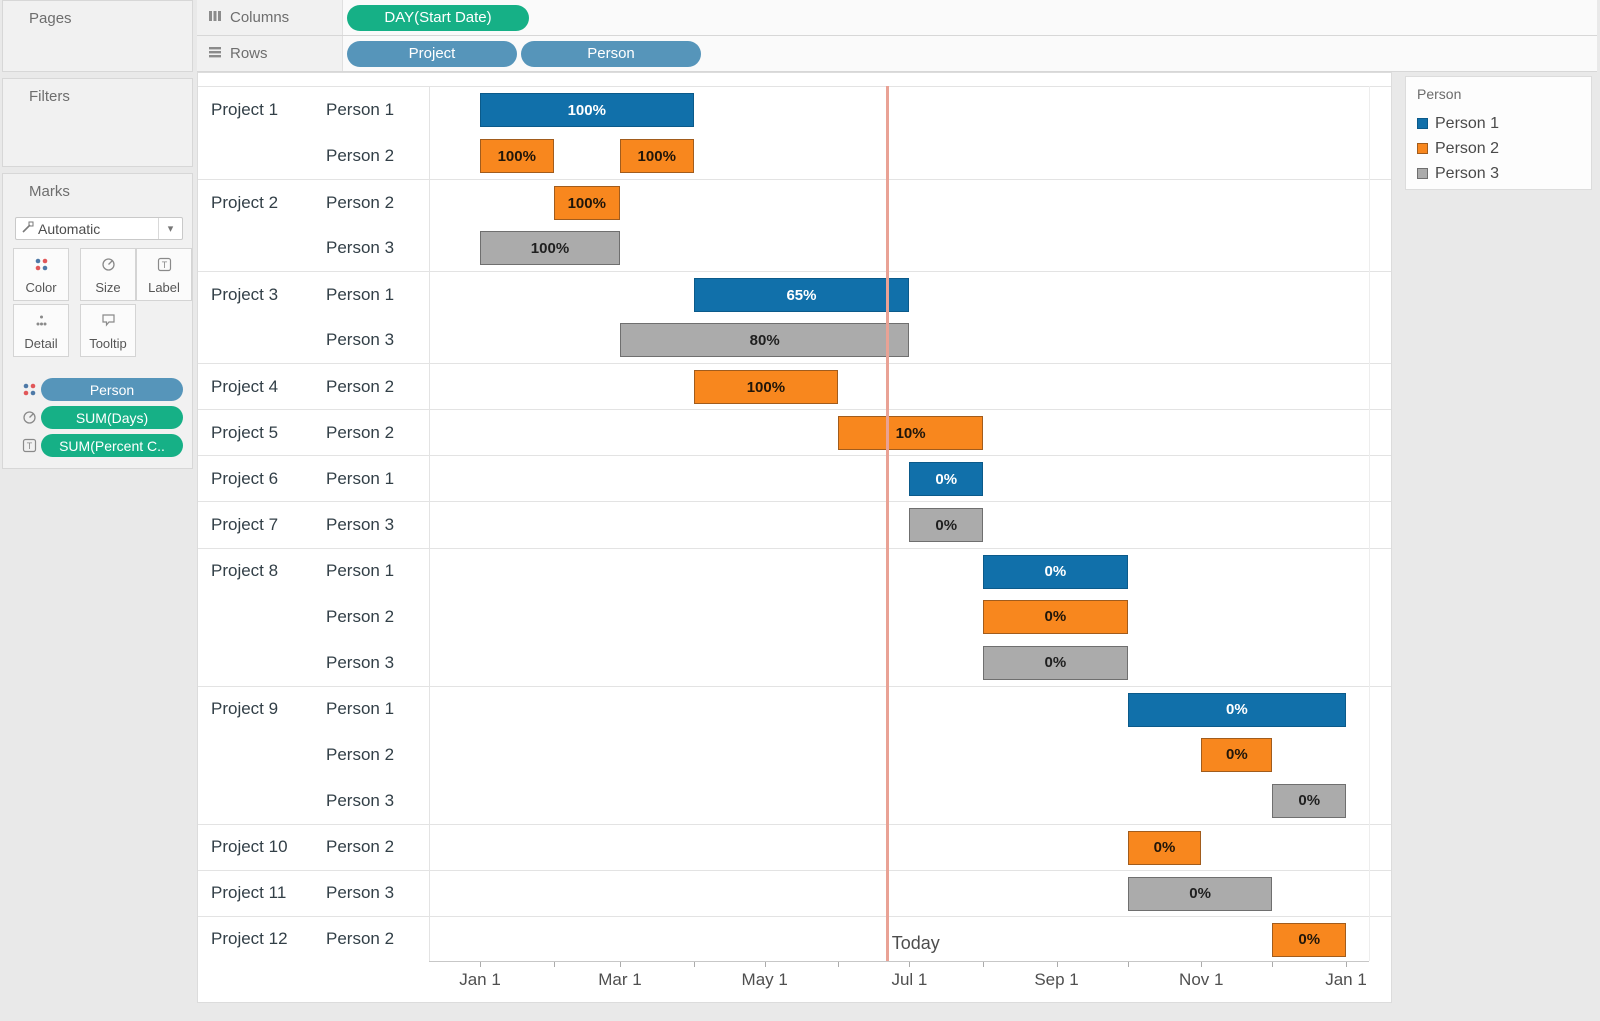 The width and height of the screenshot is (1600, 1021). I want to click on gantt-row: Project 10 Person 2 0%, so click(794, 846).